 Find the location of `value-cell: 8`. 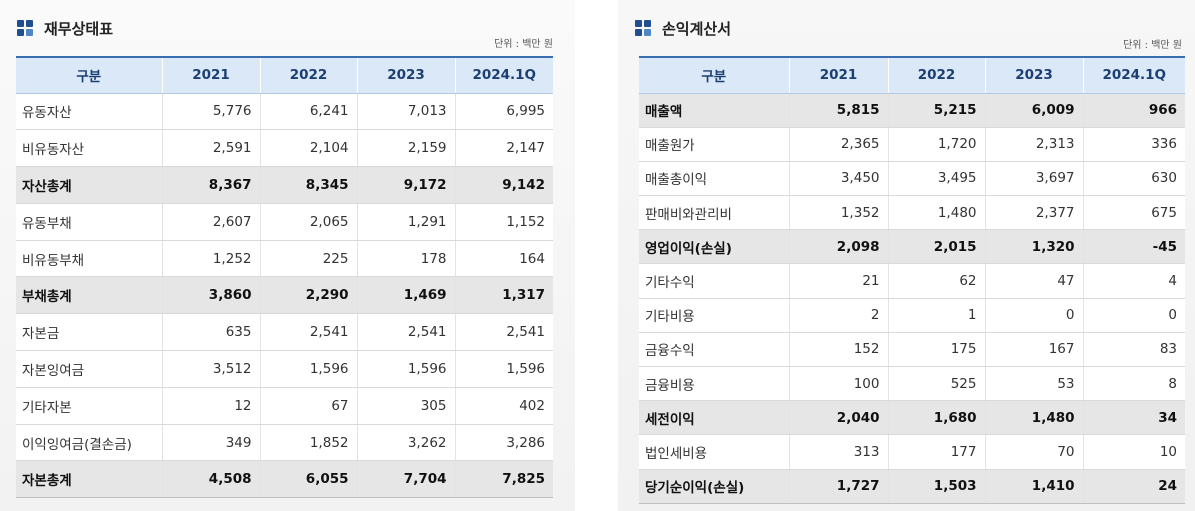

value-cell: 8 is located at coordinates (1133, 384).